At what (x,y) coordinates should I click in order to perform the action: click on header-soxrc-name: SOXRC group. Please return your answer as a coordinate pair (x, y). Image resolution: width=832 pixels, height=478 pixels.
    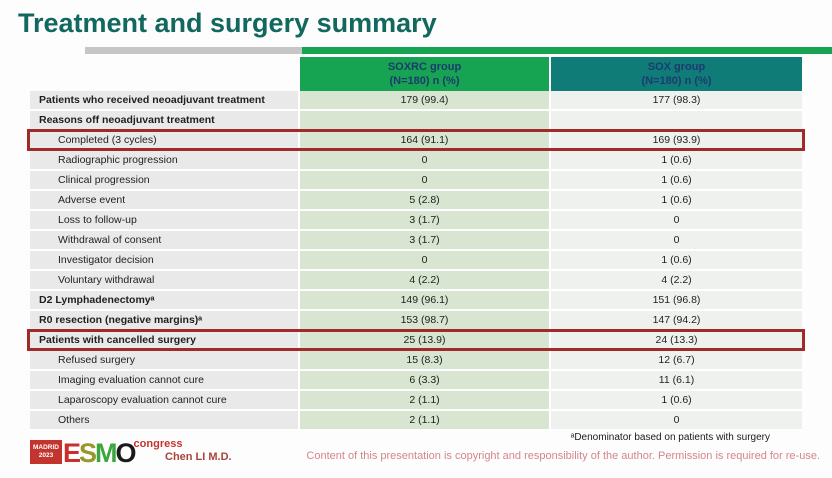
    Looking at the image, I should click on (424, 66).